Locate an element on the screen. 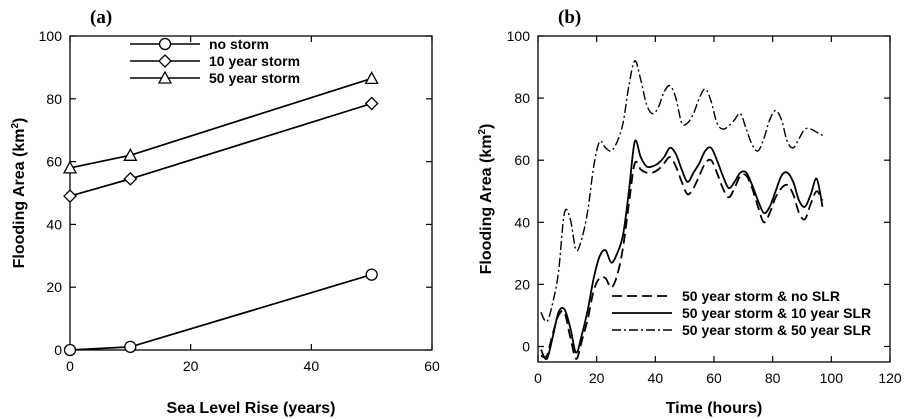 This screenshot has width=917, height=419. panel-b-y-axis-title-close: ) is located at coordinates (486, 126).